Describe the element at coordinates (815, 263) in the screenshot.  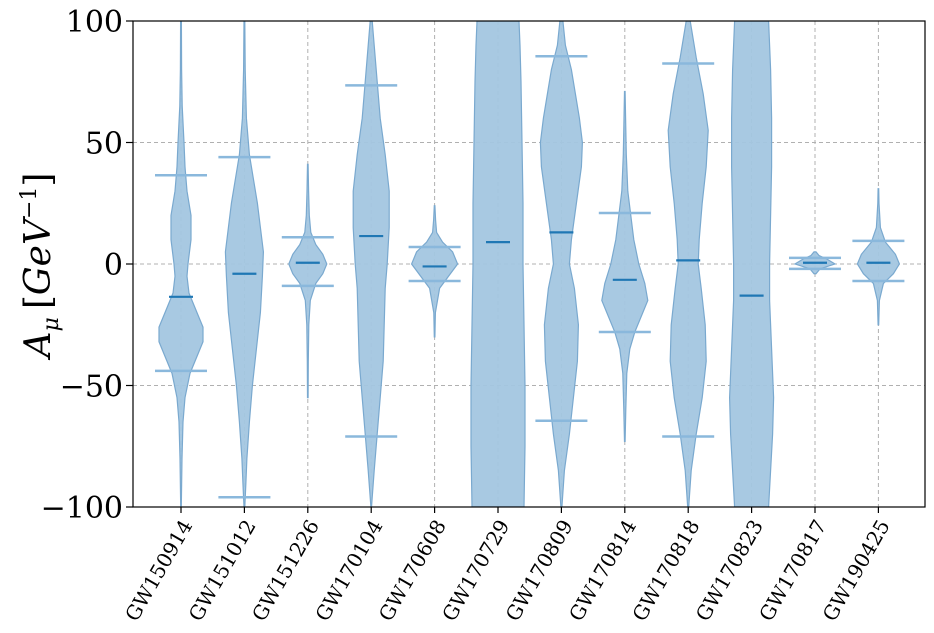
I see `violin-GW170817` at that location.